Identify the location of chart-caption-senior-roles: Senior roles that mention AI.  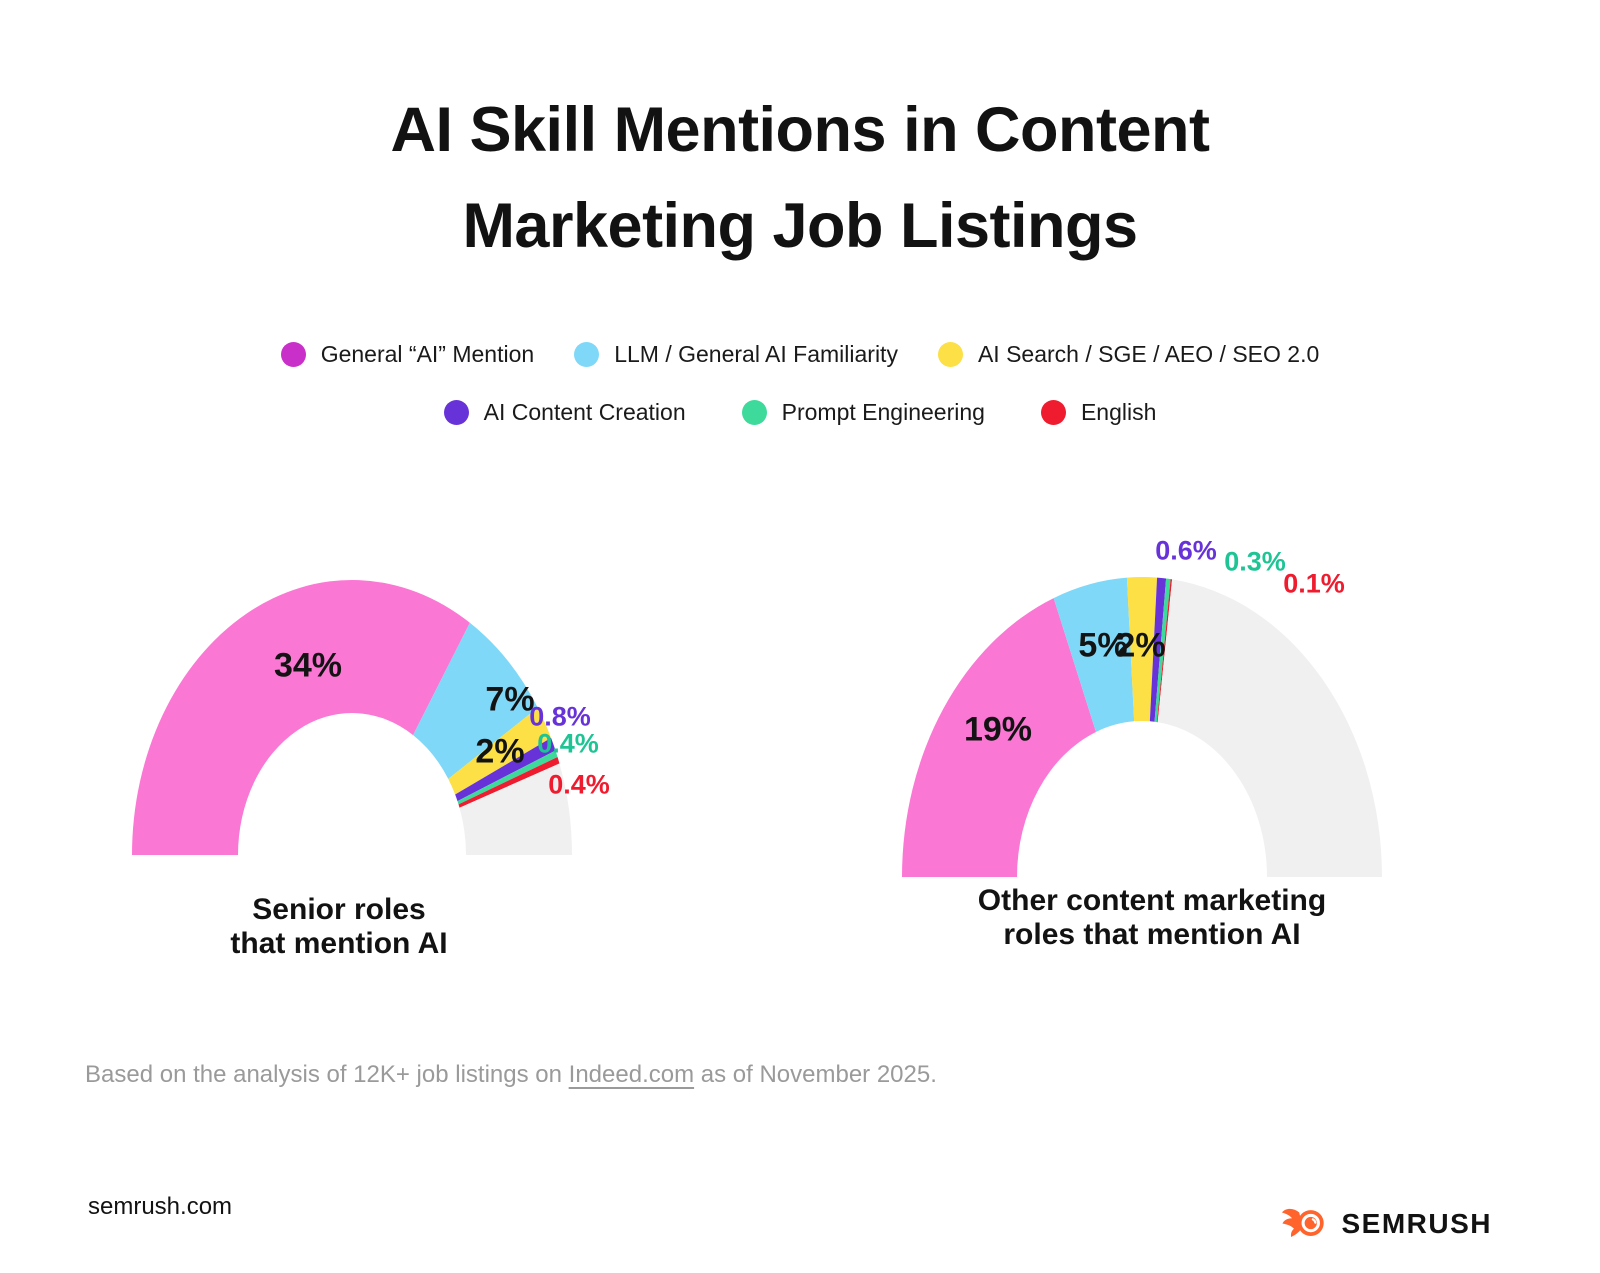
(339, 926).